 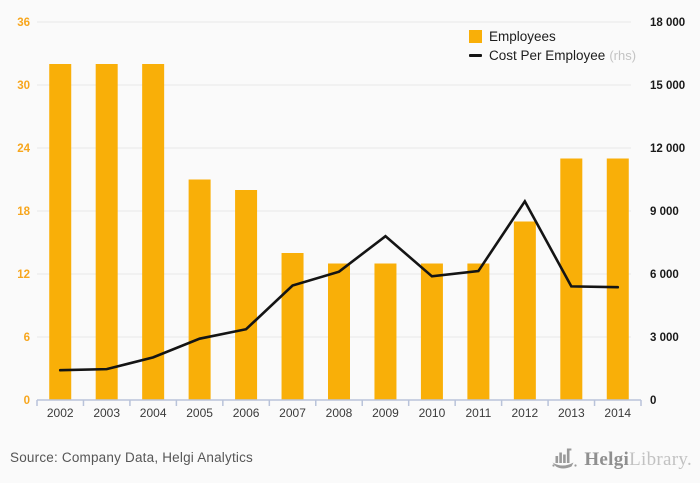 I want to click on bar-2005, so click(x=199, y=290).